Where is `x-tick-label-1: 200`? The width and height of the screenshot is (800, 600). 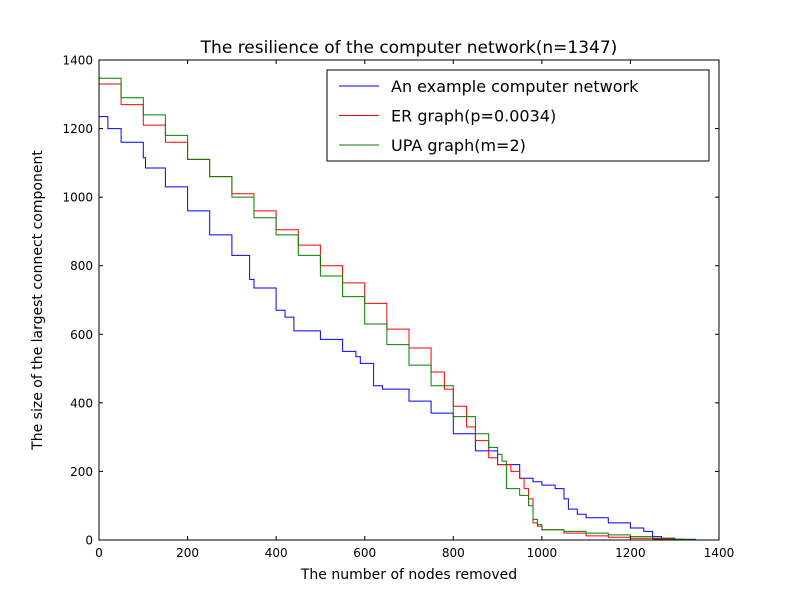
x-tick-label-1: 200 is located at coordinates (187, 553).